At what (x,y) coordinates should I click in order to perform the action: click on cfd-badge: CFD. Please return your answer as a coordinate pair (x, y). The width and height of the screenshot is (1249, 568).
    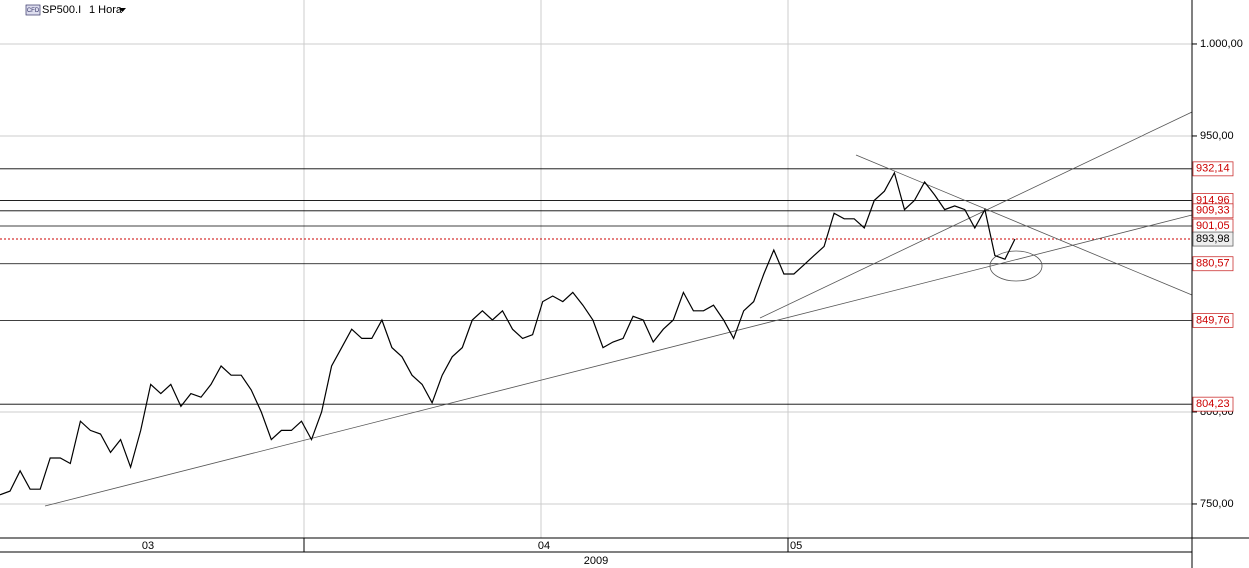
    Looking at the image, I should click on (33, 11).